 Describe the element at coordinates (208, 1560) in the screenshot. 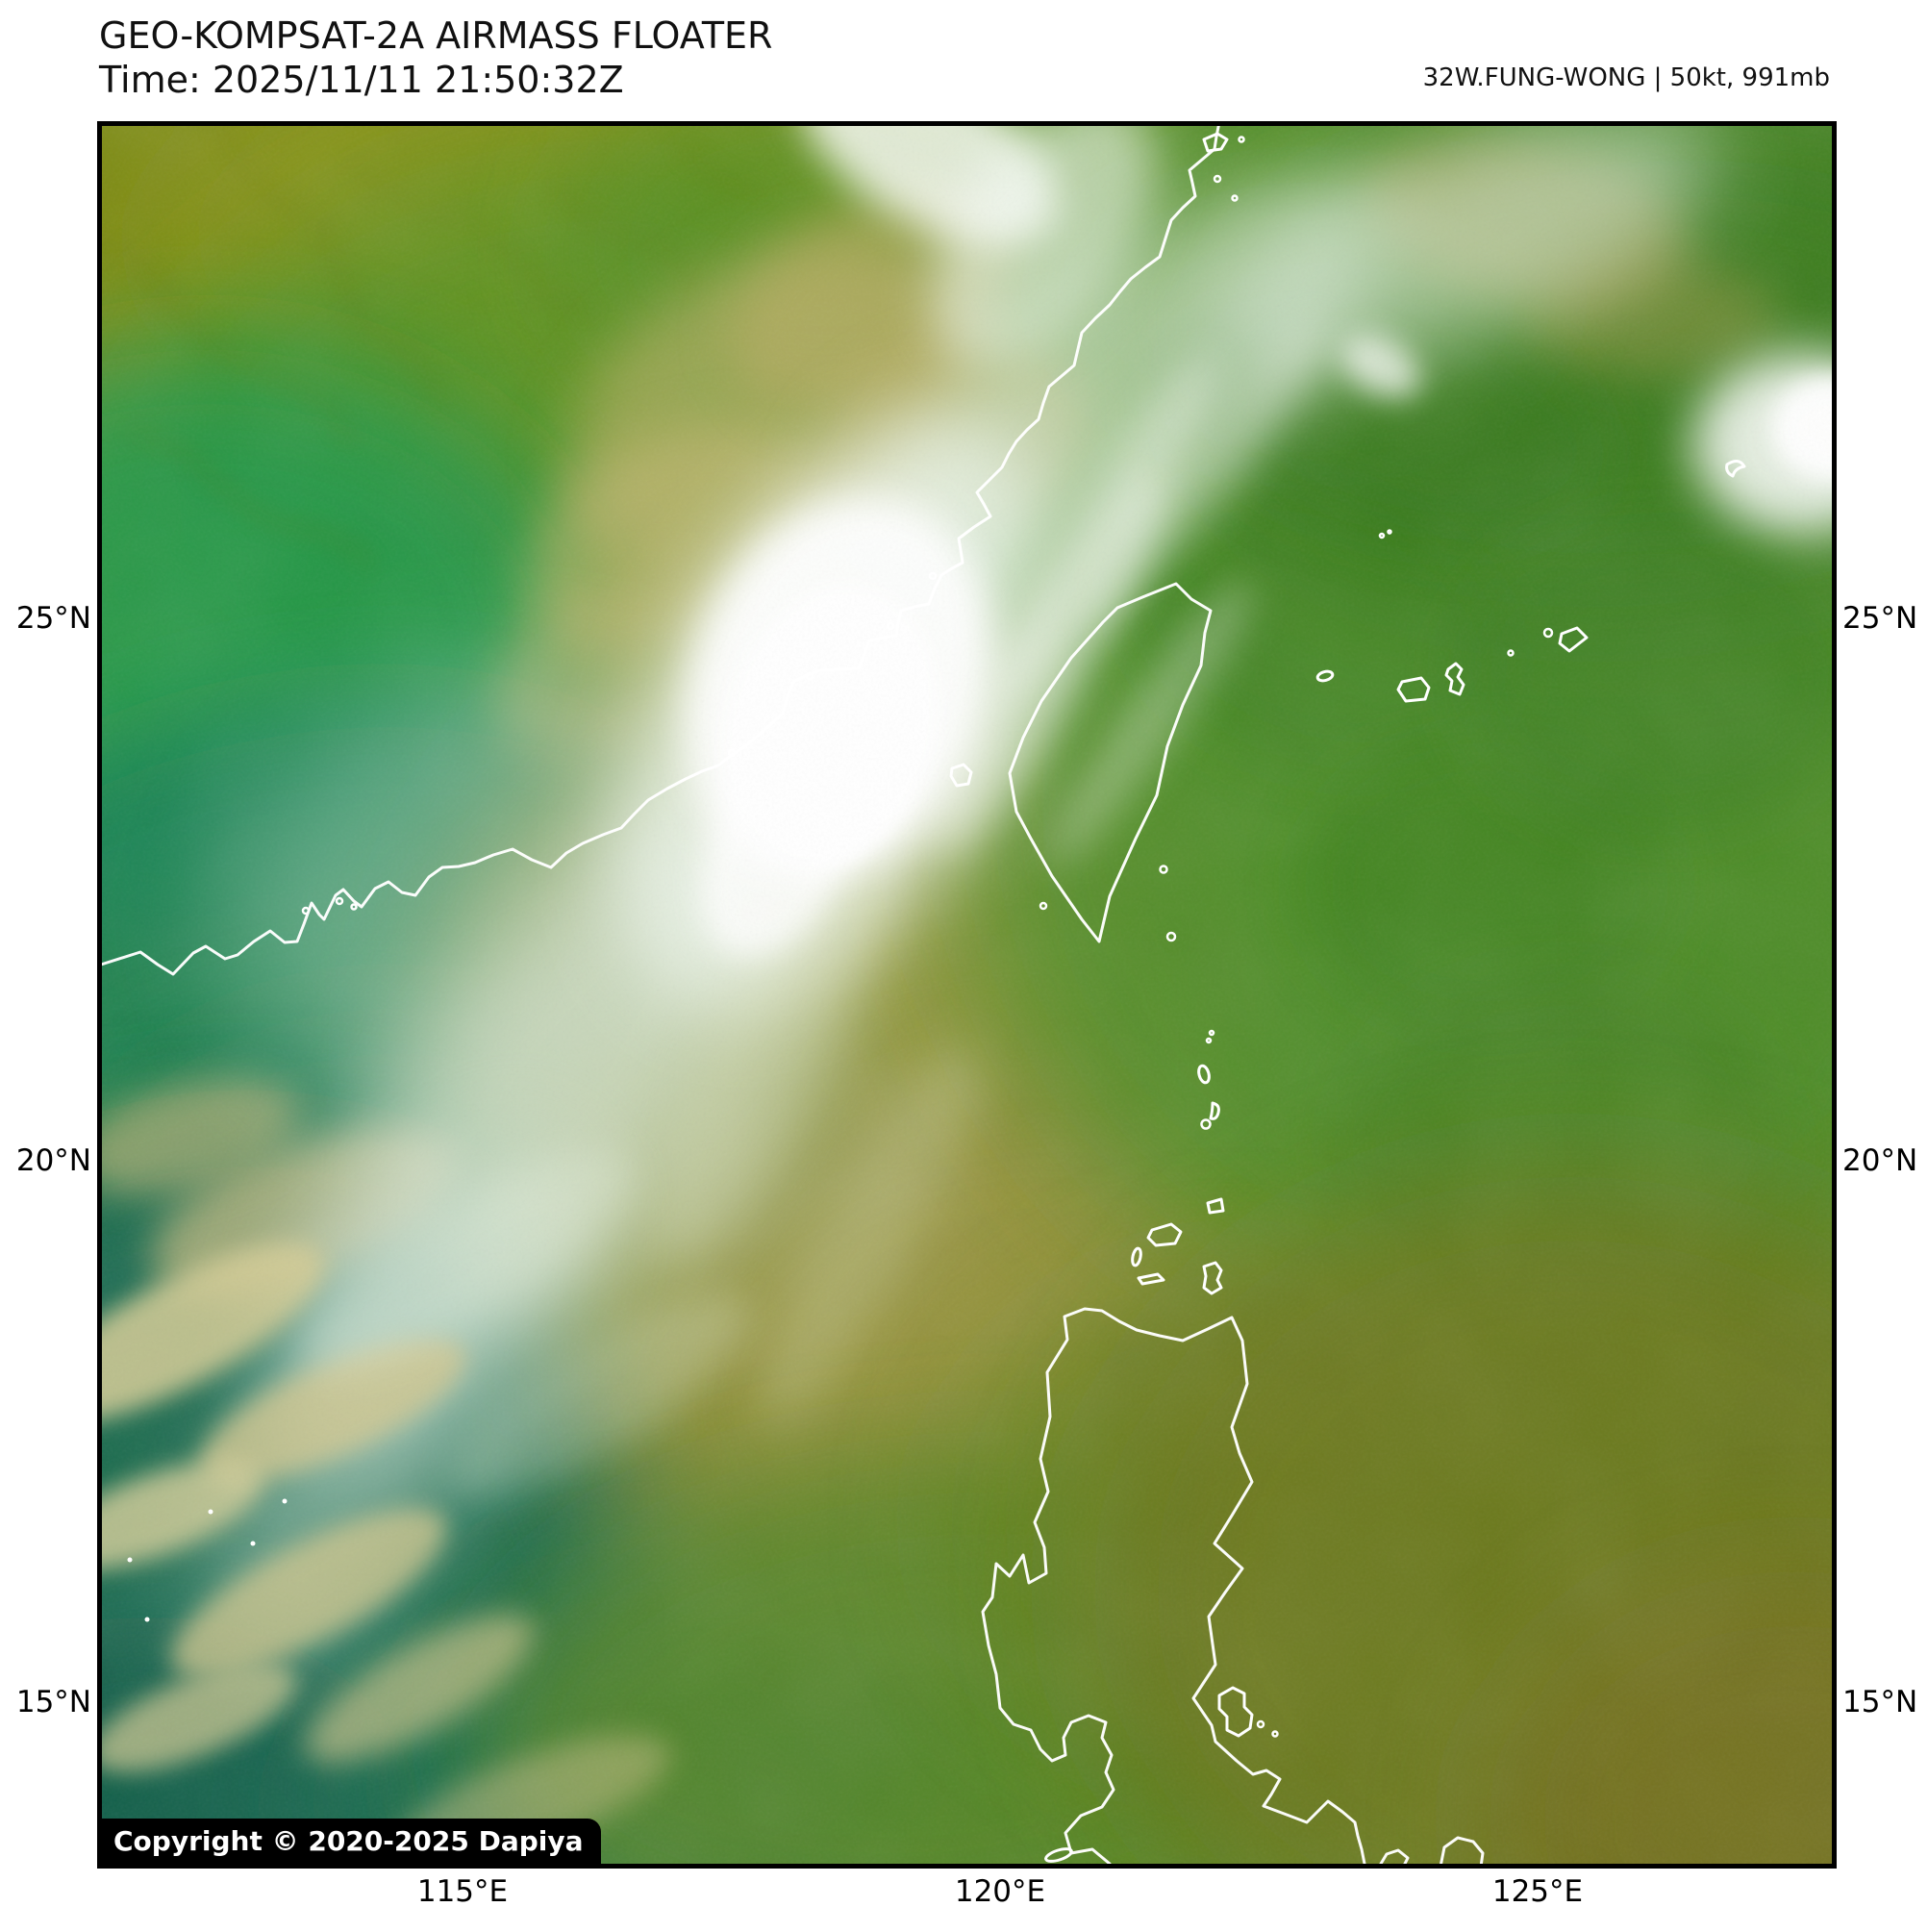

I see `white-speck-dots` at that location.